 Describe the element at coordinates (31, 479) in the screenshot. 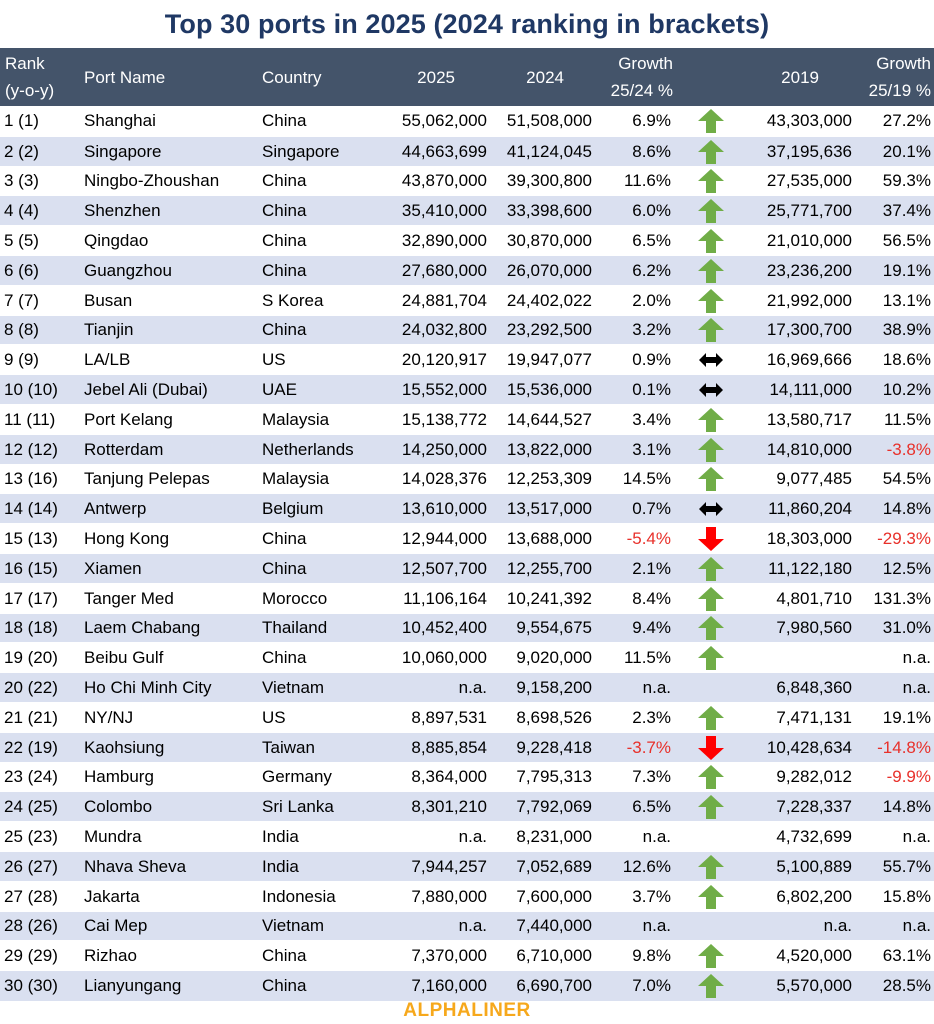

I see `cell-rank: 13 (16)` at that location.